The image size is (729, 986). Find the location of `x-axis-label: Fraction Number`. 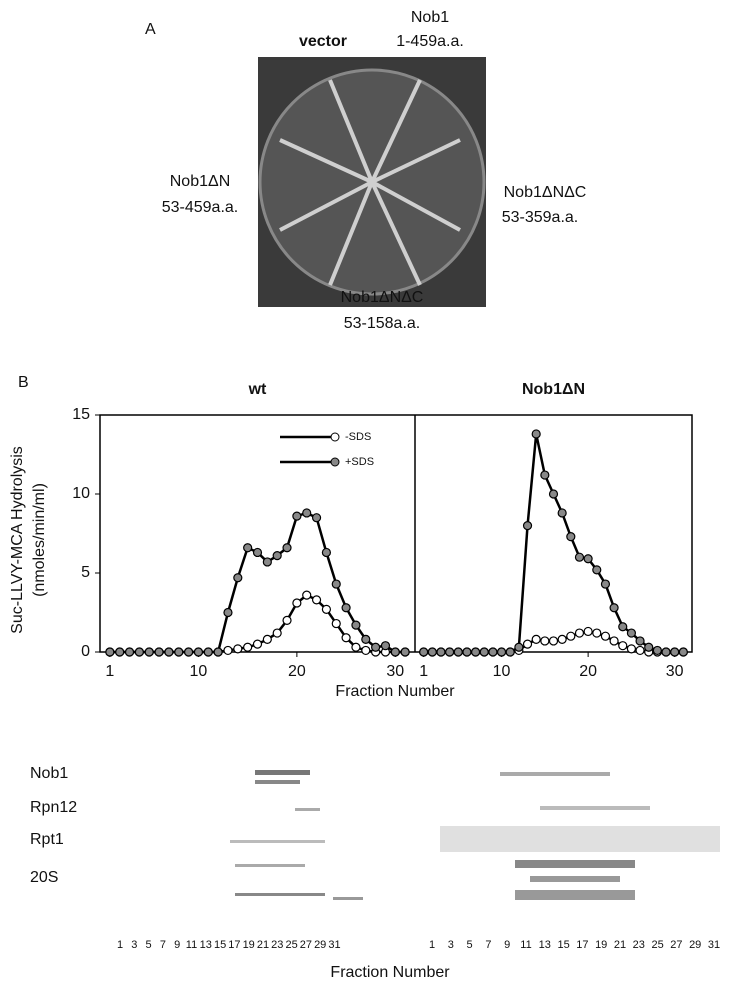

x-axis-label: Fraction Number is located at coordinates (395, 691).